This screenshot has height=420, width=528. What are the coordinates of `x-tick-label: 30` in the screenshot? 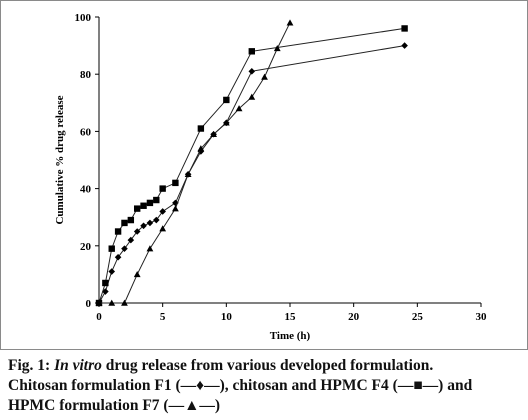 It's located at (482, 317).